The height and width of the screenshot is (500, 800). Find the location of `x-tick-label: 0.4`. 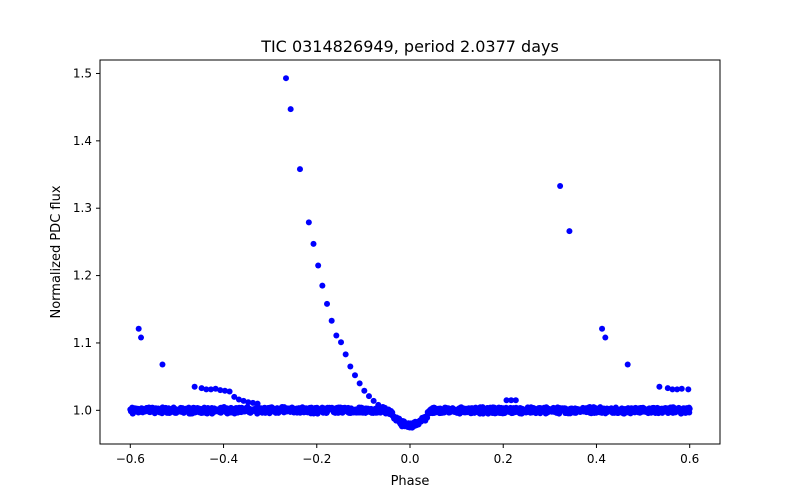

x-tick-label: 0.4 is located at coordinates (596, 459).